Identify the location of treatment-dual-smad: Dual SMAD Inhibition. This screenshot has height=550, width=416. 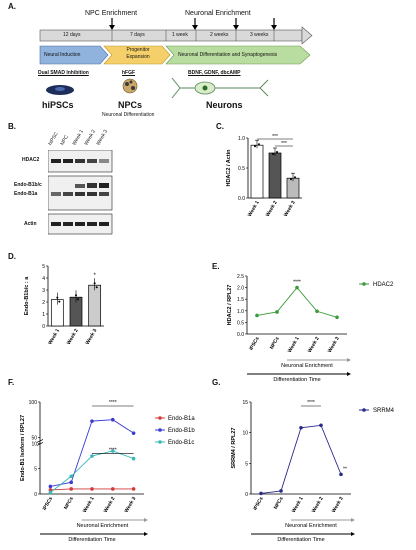
(63, 73).